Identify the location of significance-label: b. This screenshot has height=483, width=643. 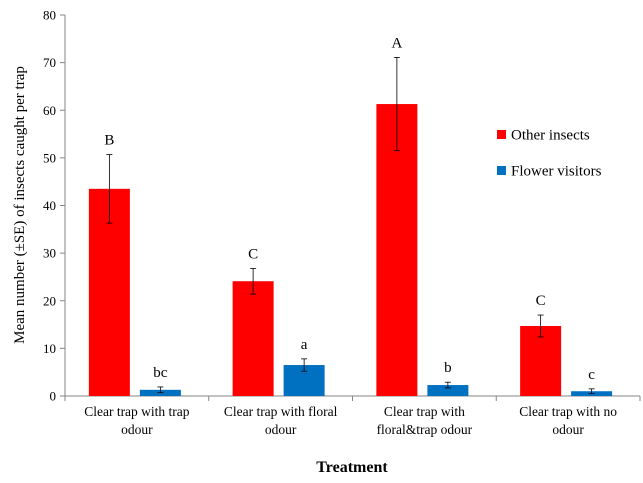
(448, 368).